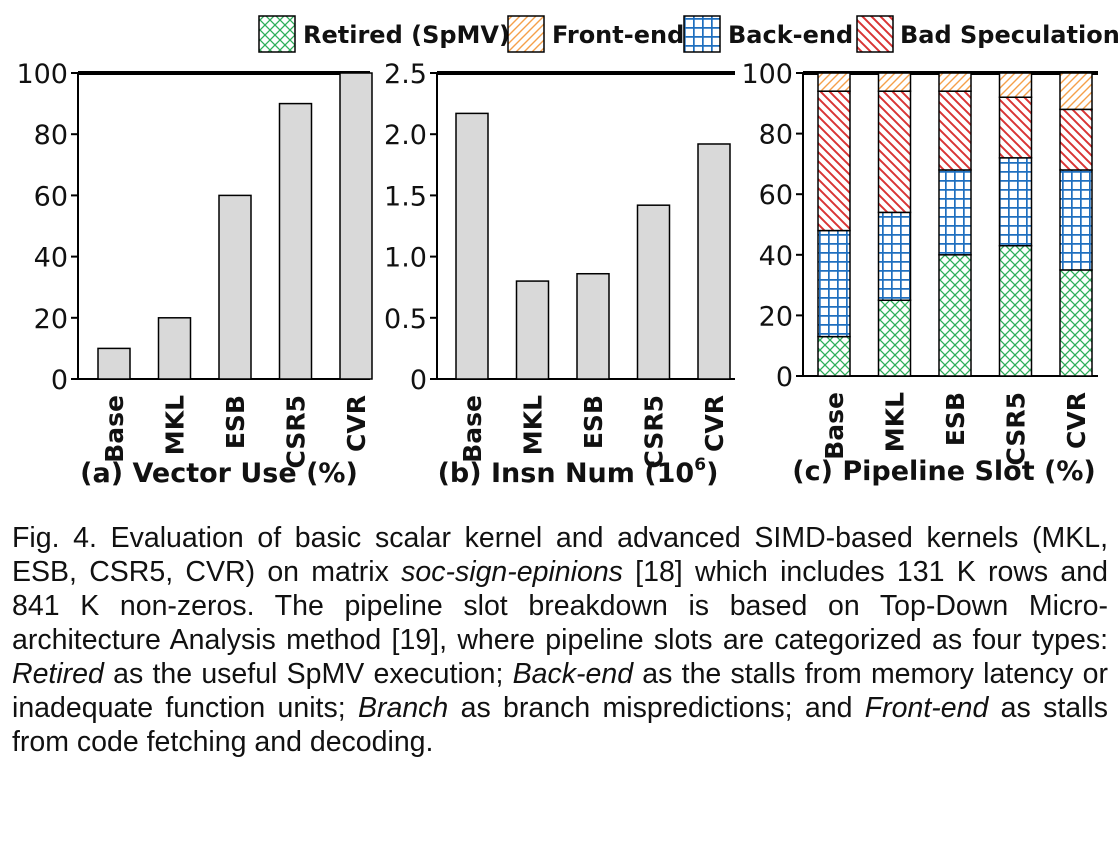  Describe the element at coordinates (573, 674) in the screenshot. I see `caption-backend: Back-end` at that location.